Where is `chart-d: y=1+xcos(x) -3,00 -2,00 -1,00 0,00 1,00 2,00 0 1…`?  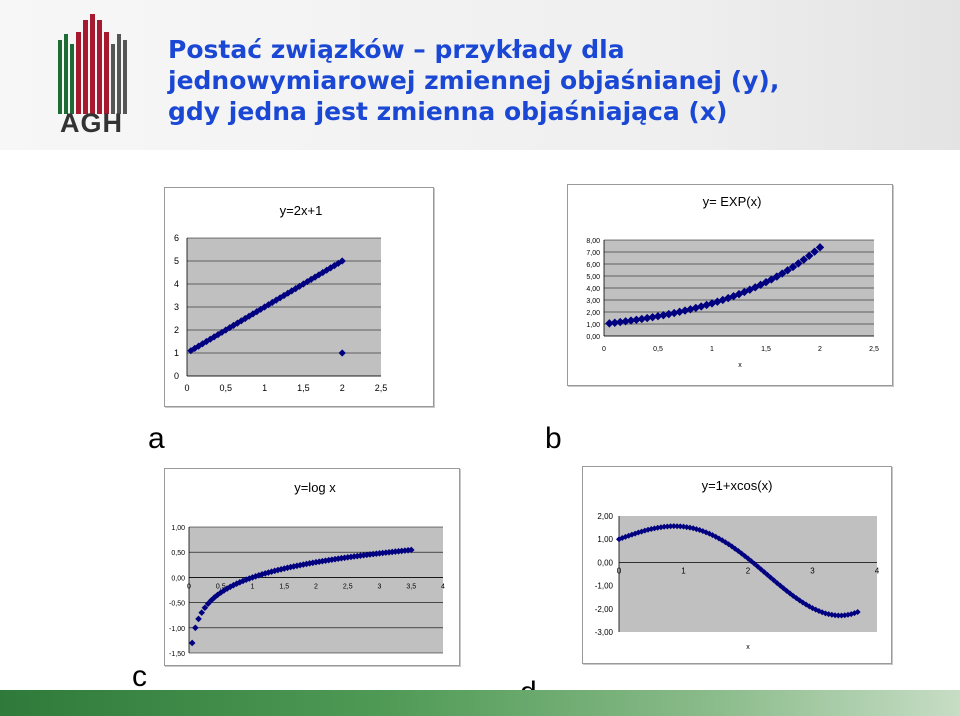
chart-d: y=1+xcos(x) -3,00 -2,00 -1,00 0,00 1,00 2,00 0 1… is located at coordinates (737, 564).